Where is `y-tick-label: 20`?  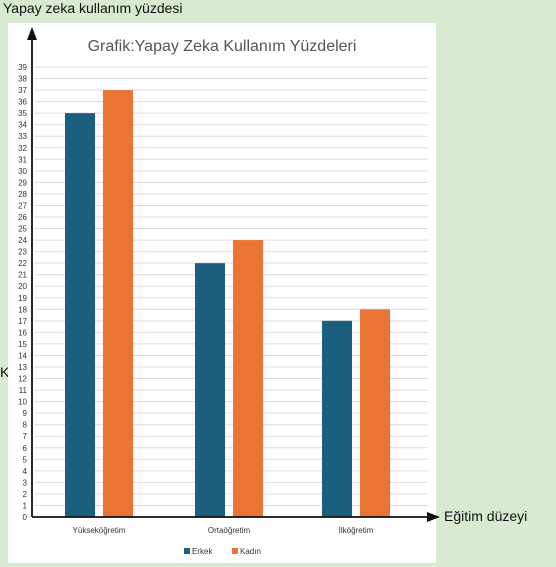
y-tick-label: 20 is located at coordinates (22, 286).